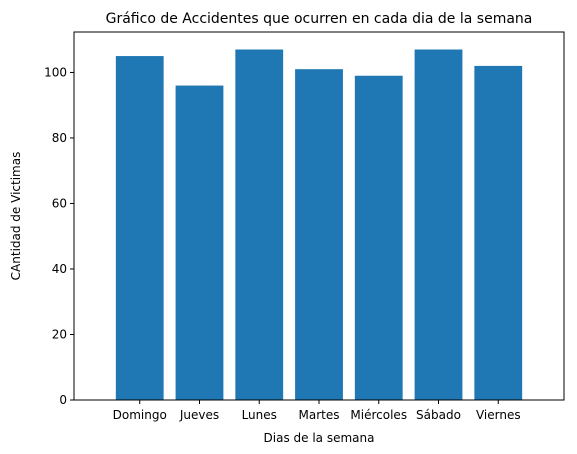 Image resolution: width=577 pixels, height=454 pixels. What do you see at coordinates (319, 415) in the screenshot?
I see `x-tick-label: Martes` at bounding box center [319, 415].